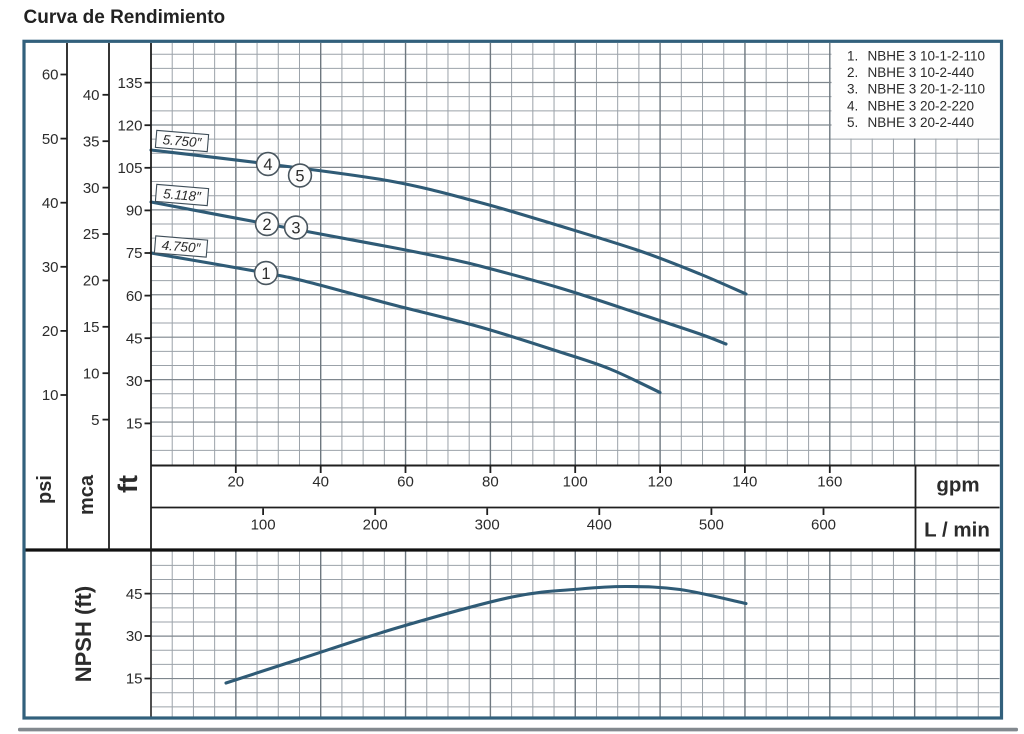 This screenshot has width=1024, height=734. What do you see at coordinates (852, 122) in the screenshot?
I see `svg-text: 5.` at bounding box center [852, 122].